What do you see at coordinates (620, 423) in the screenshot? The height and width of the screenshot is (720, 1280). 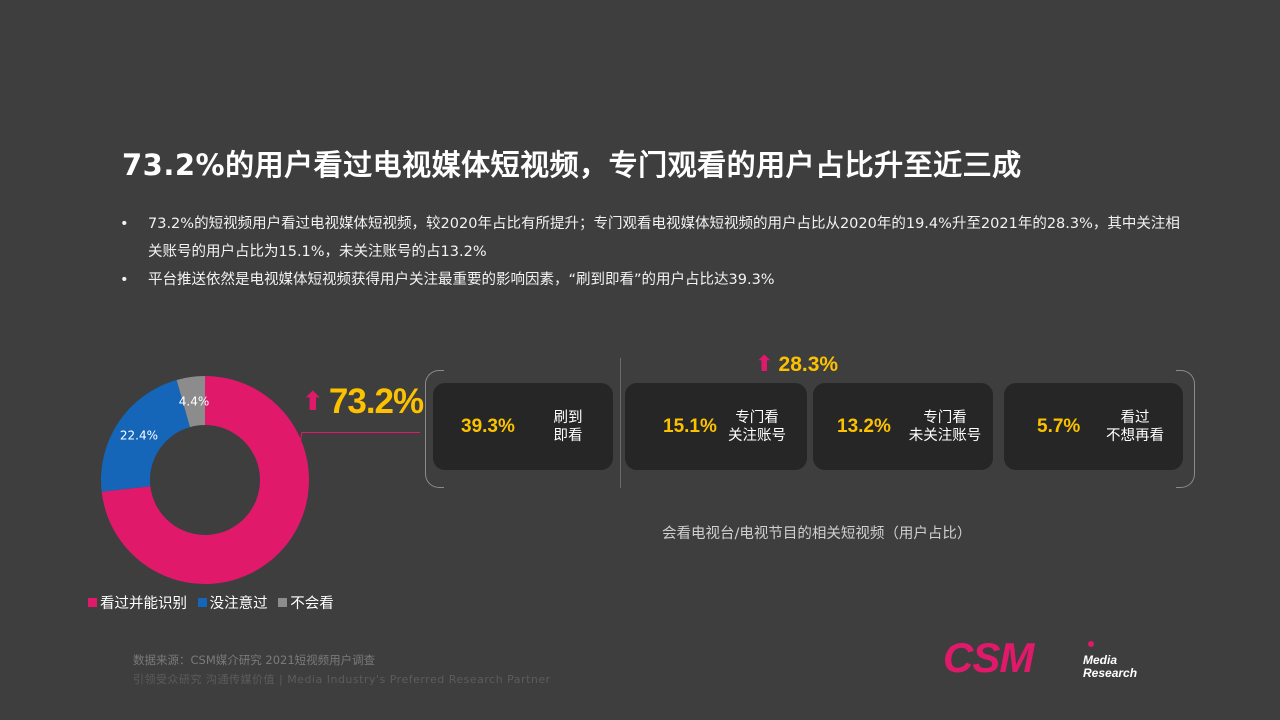 I see `group-divider` at bounding box center [620, 423].